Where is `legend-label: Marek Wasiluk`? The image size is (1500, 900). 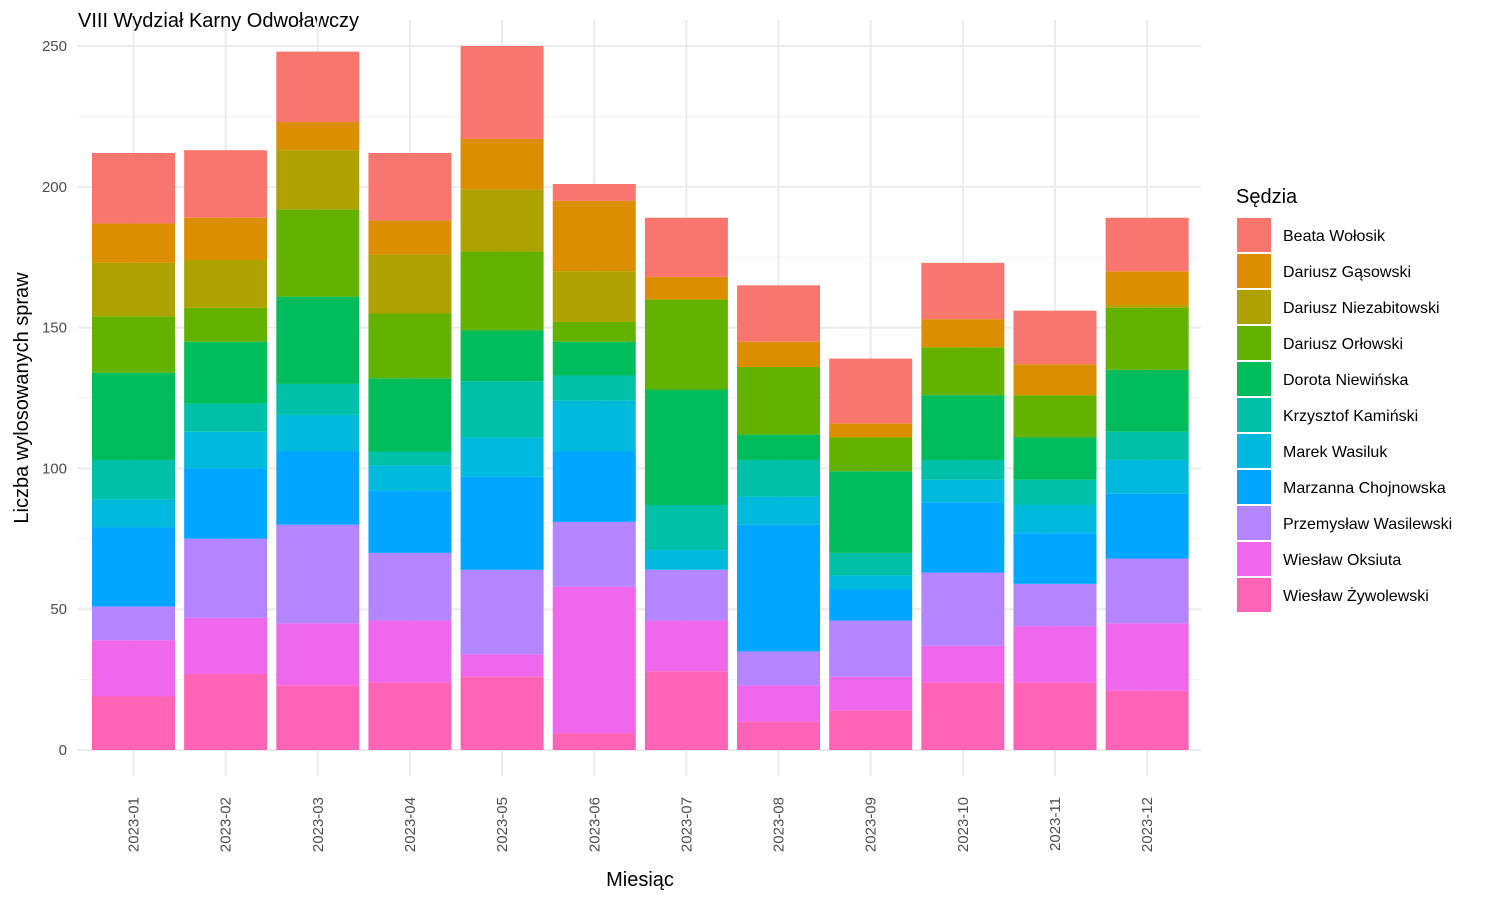
legend-label: Marek Wasiluk is located at coordinates (1335, 452).